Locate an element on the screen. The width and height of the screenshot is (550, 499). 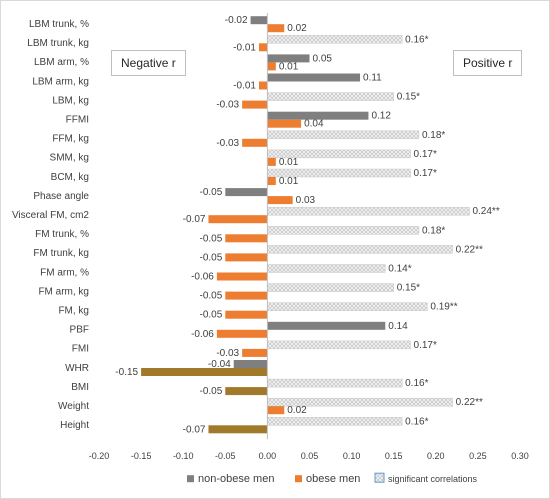
legend-obese-label: obese men is located at coordinates (333, 479).